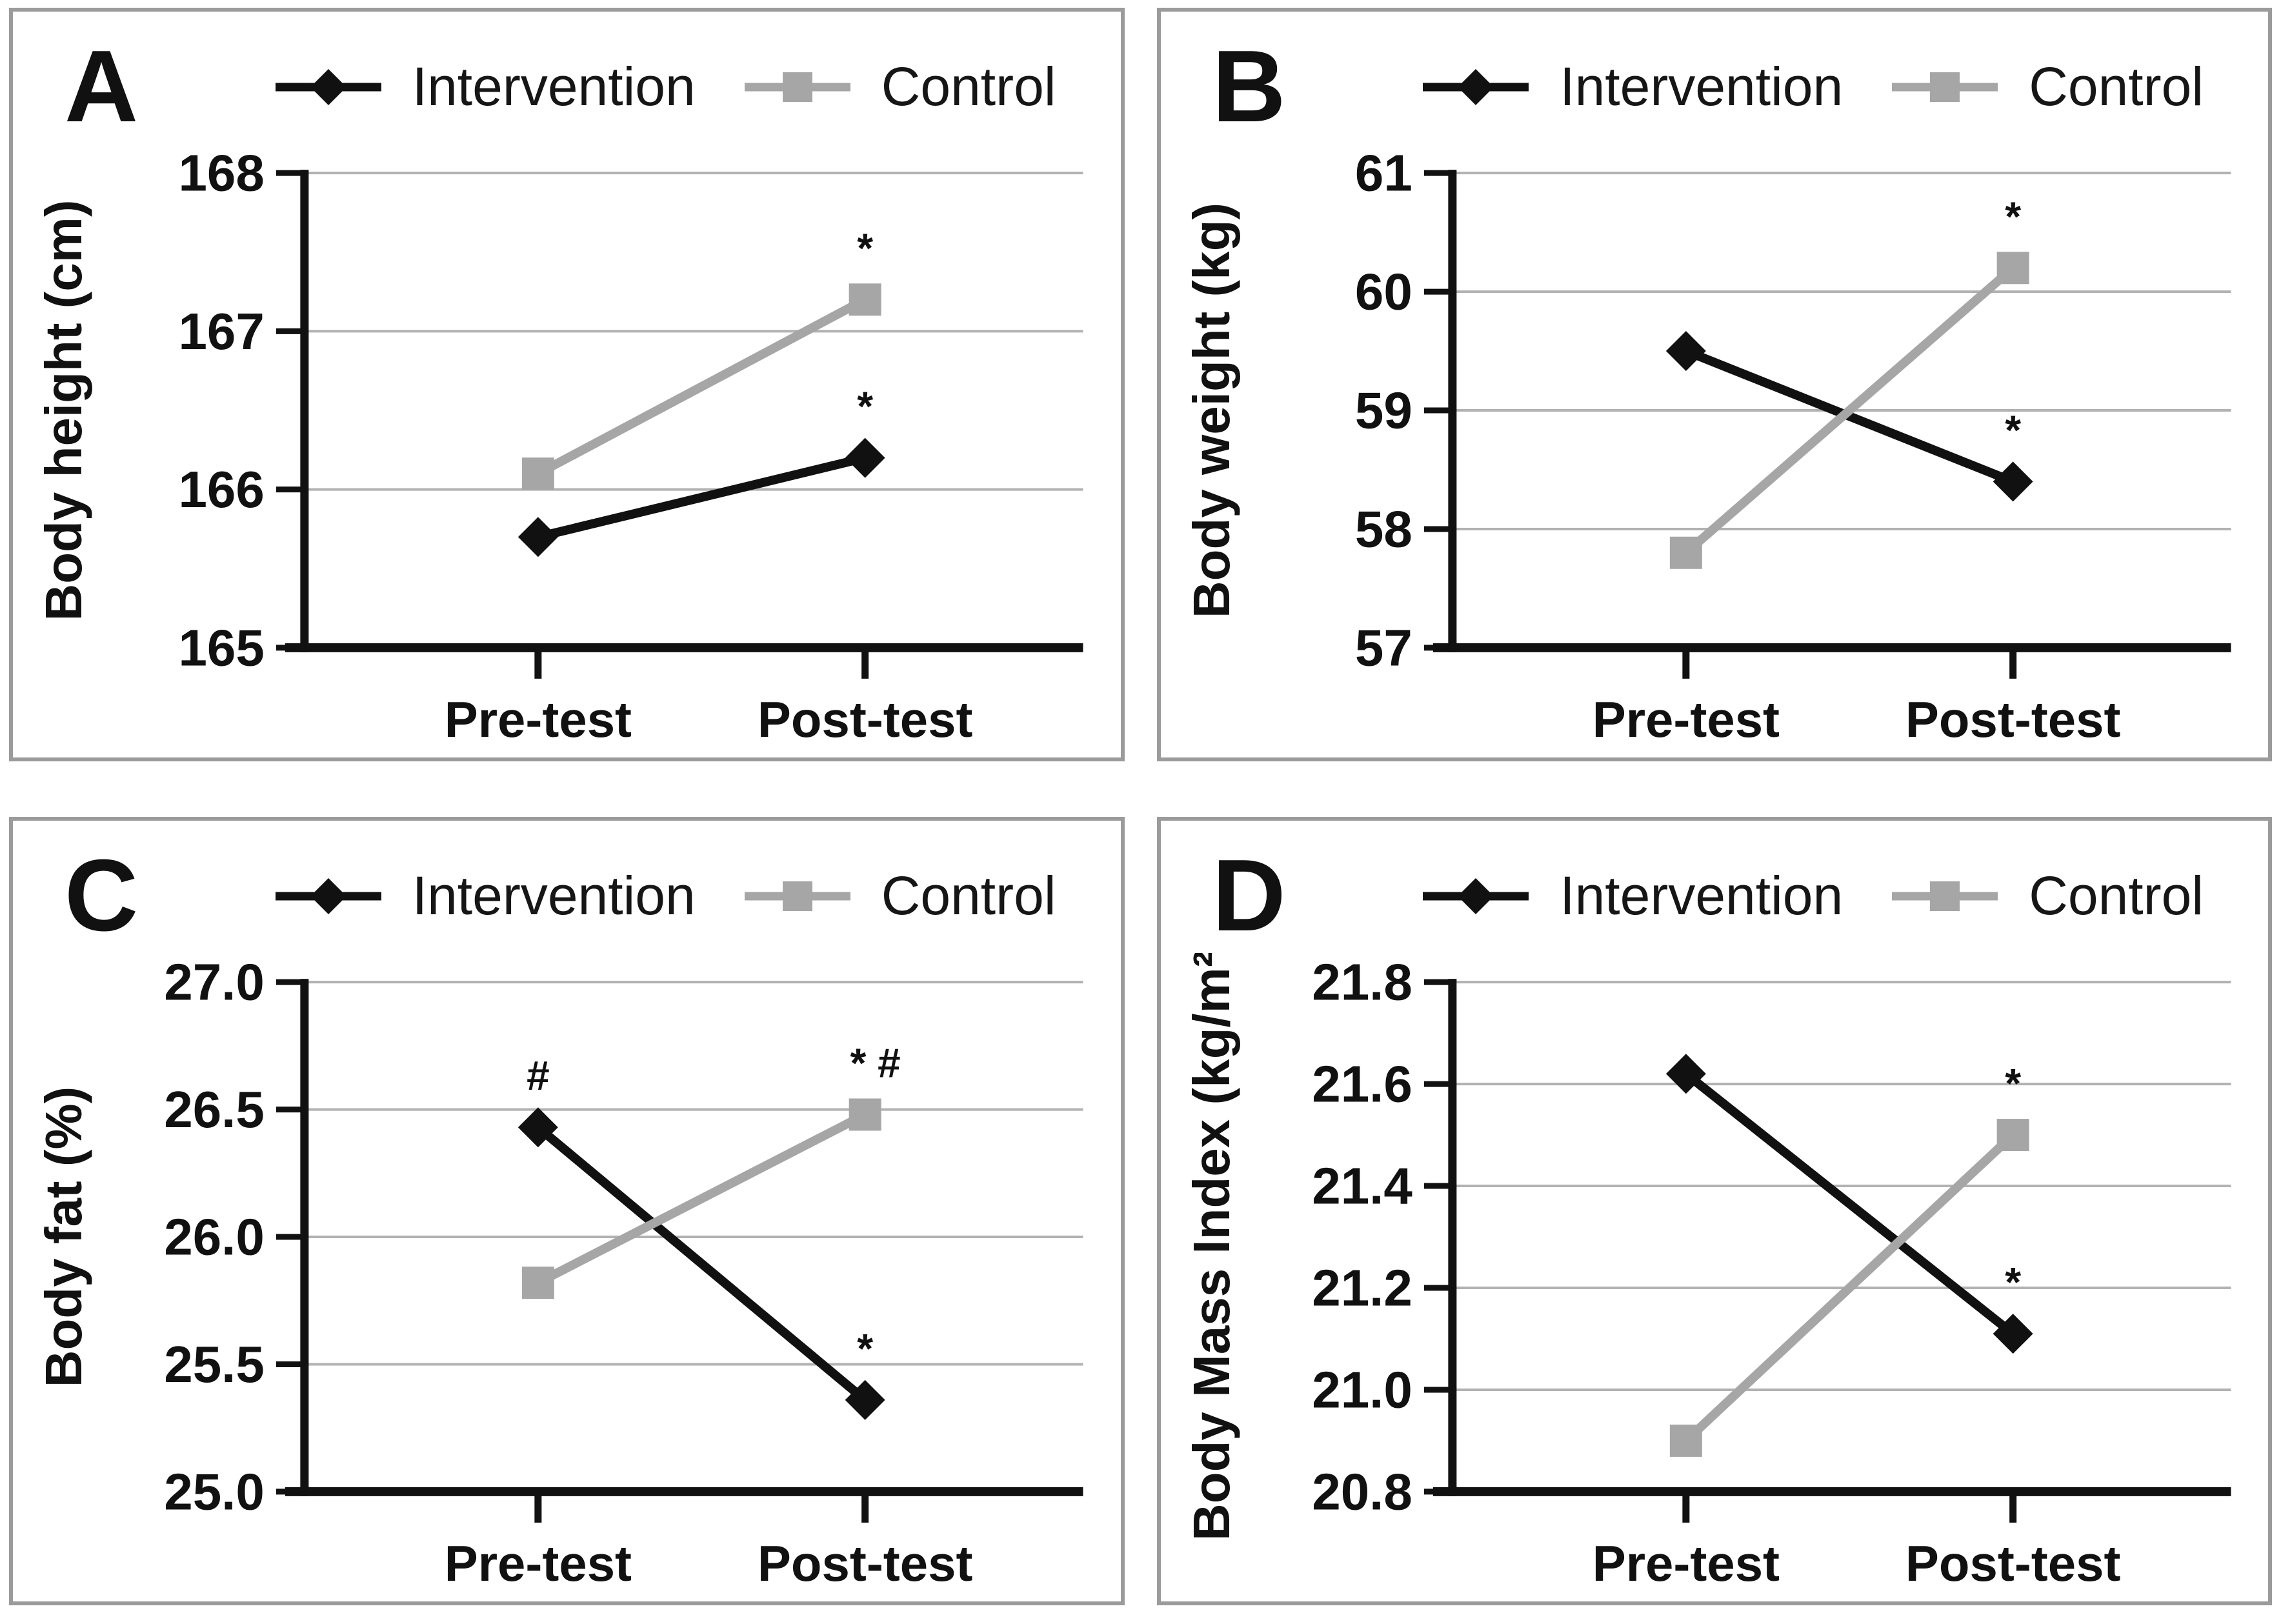 The width and height of the screenshot is (2281, 1624). Describe the element at coordinates (538, 1075) in the screenshot. I see `significance-label: #` at that location.